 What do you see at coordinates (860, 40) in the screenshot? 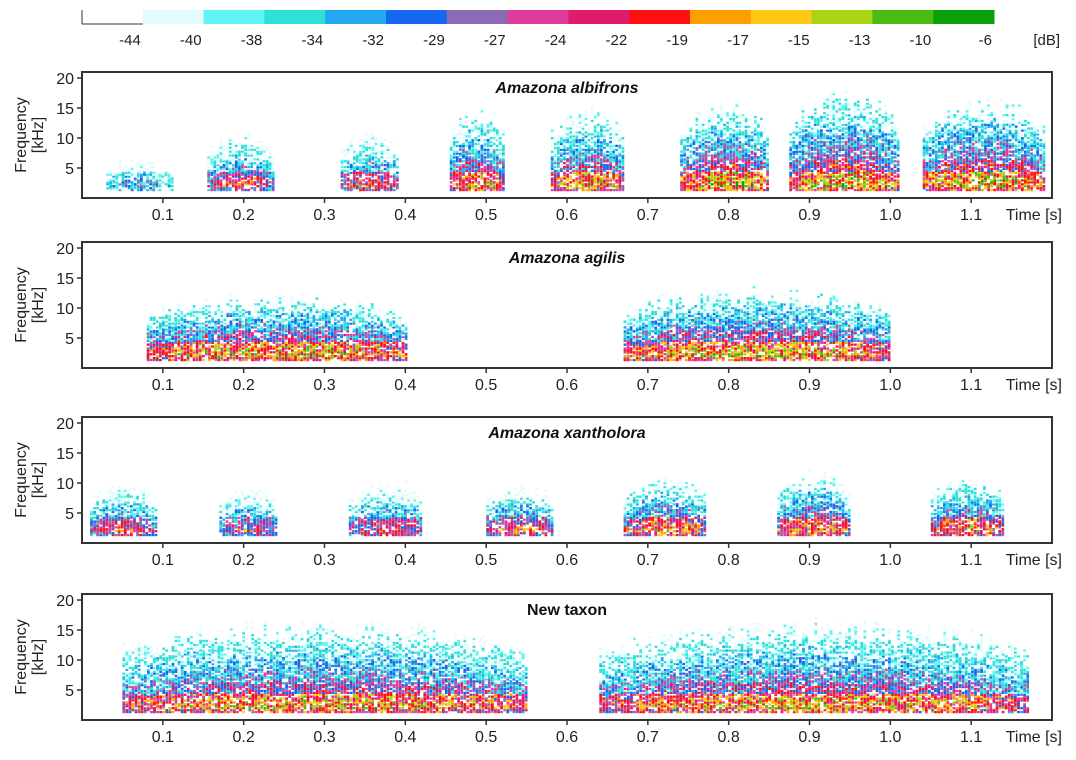
I see `colorbar-tick-label: -13` at bounding box center [860, 40].